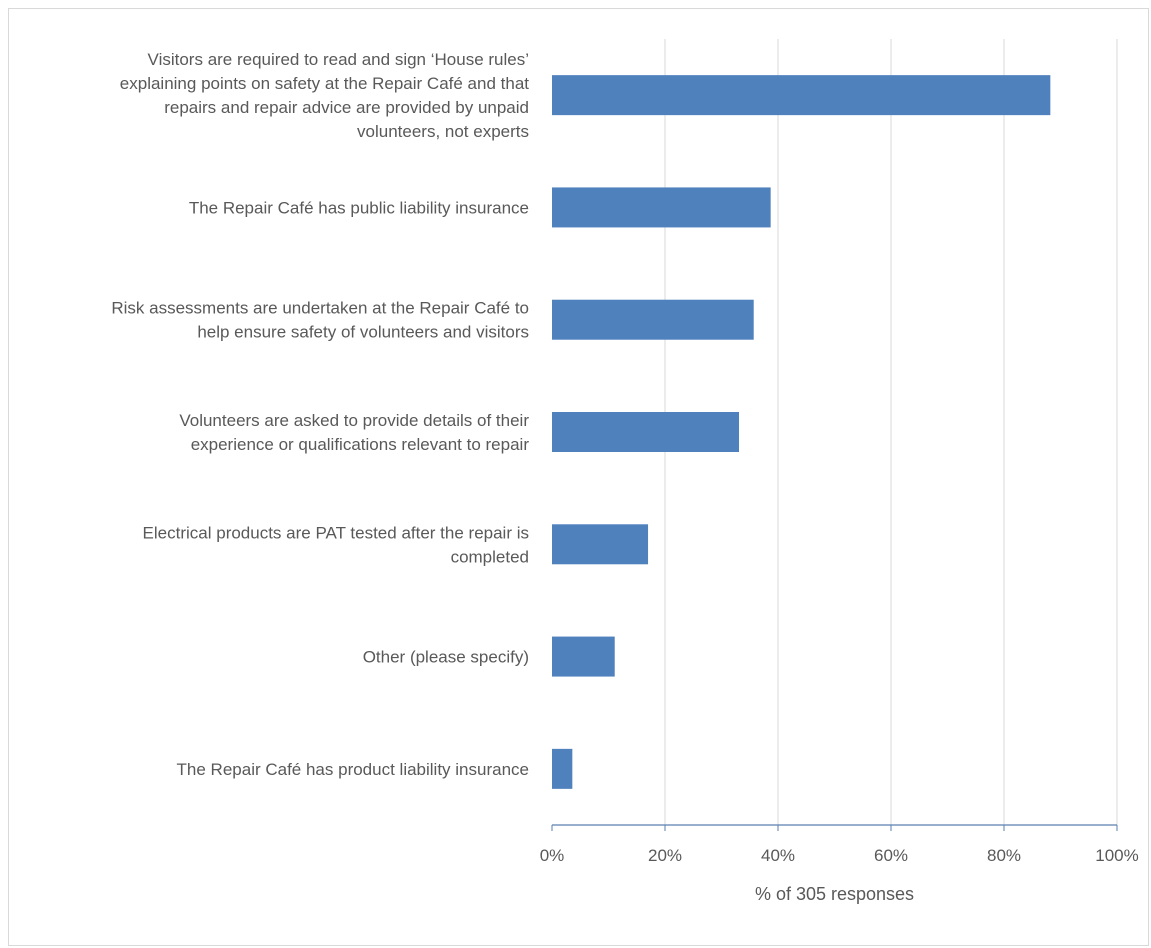 This screenshot has width=1151, height=948. Describe the element at coordinates (1004, 855) in the screenshot. I see `x-tick-label: 80%` at that location.